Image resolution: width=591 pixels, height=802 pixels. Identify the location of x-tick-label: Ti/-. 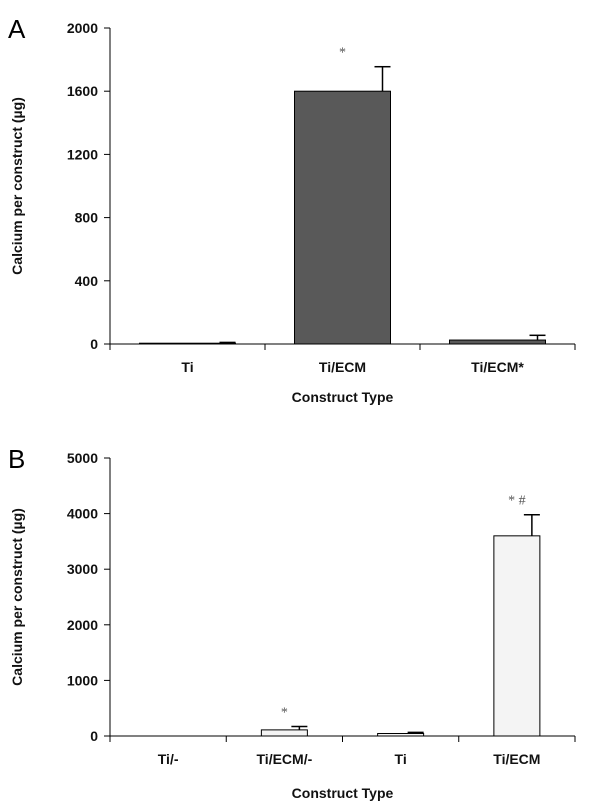
(168, 759).